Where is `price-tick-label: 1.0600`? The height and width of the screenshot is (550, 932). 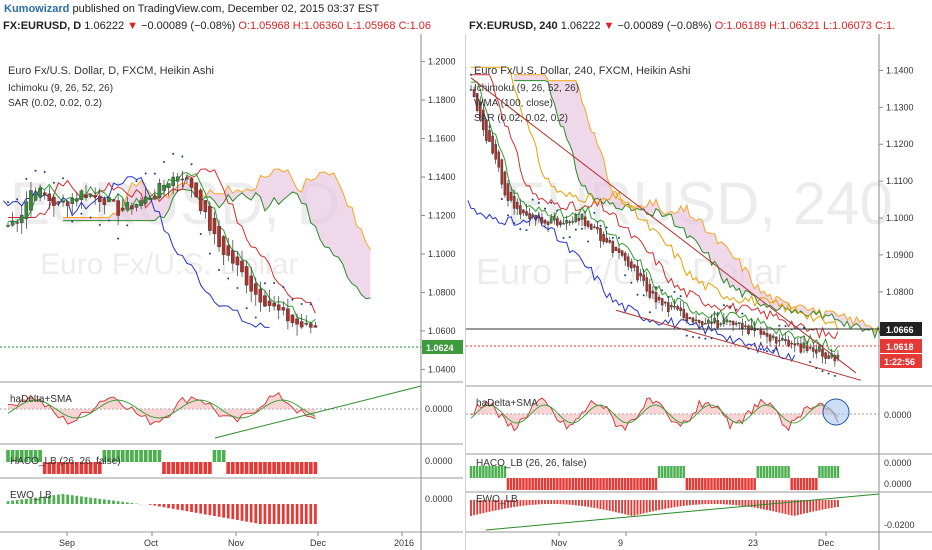 price-tick-label: 1.0600 is located at coordinates (442, 331).